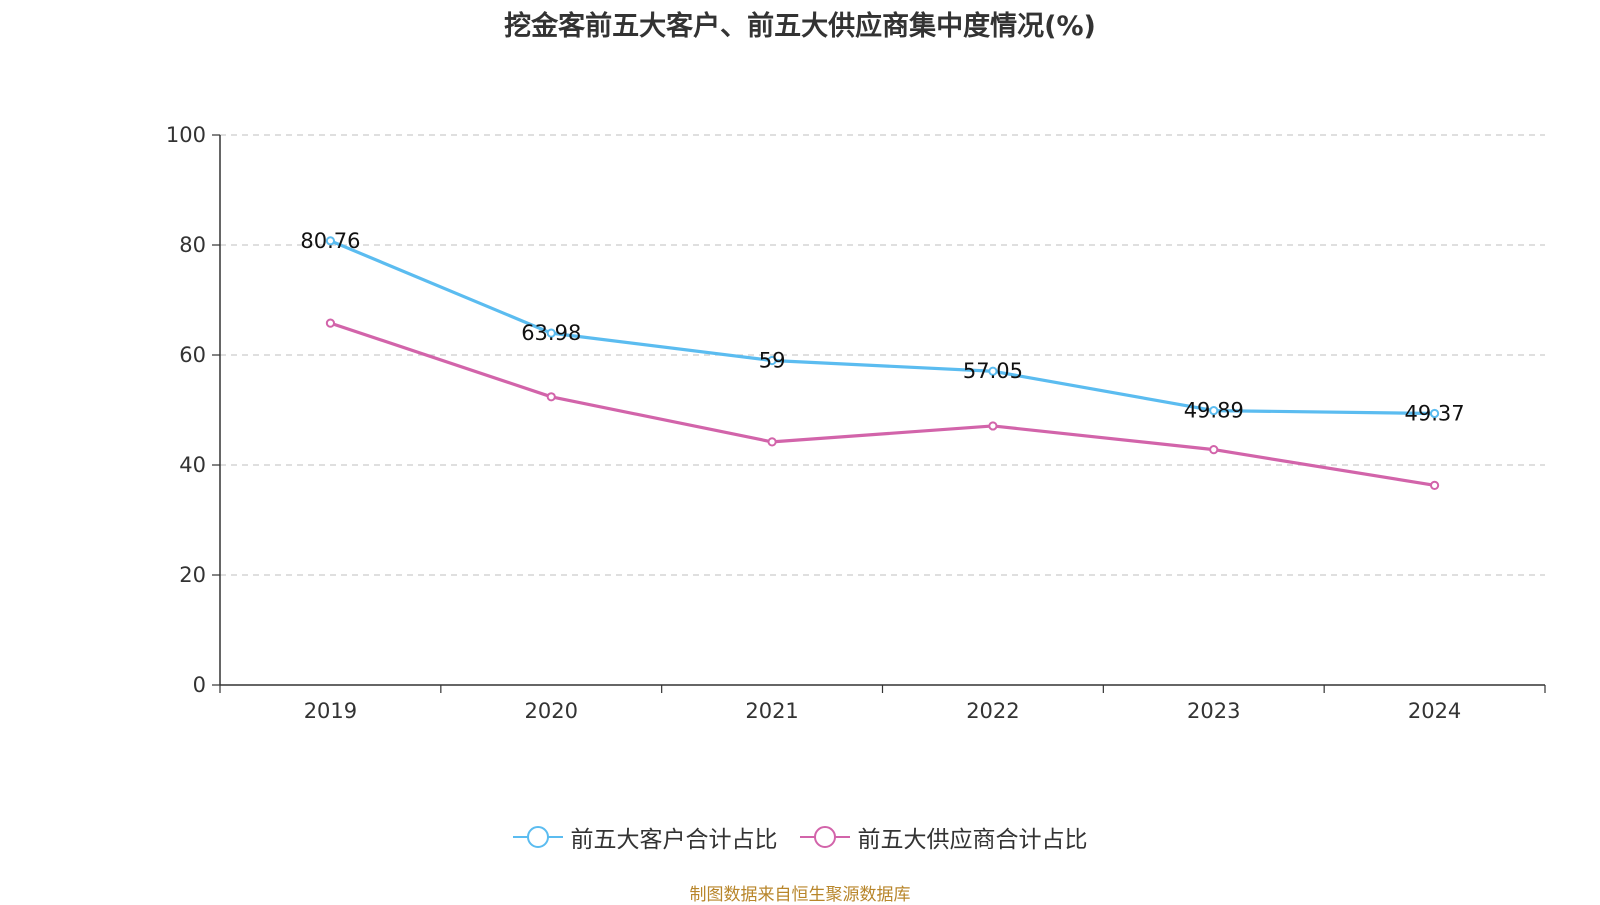 The width and height of the screenshot is (1600, 905). What do you see at coordinates (1434, 711) in the screenshot?
I see `x-tick-label: 2024` at bounding box center [1434, 711].